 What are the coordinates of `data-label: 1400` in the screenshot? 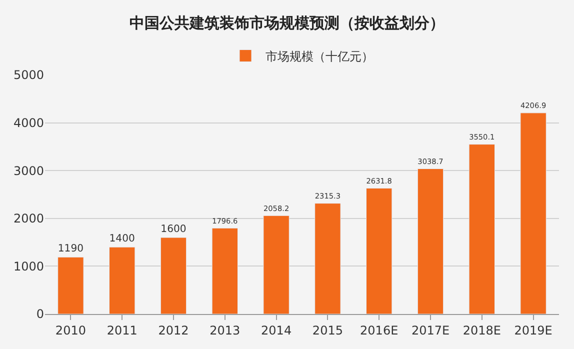 It's located at (122, 239).